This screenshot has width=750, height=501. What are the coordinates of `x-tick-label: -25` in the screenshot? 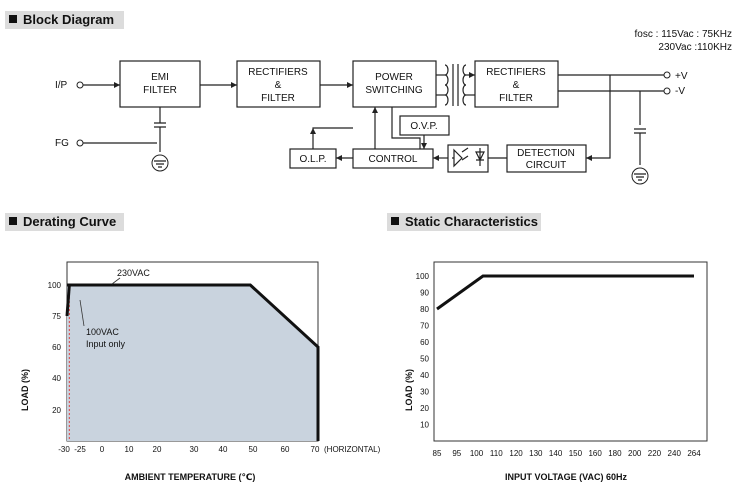 It's located at (80, 449).